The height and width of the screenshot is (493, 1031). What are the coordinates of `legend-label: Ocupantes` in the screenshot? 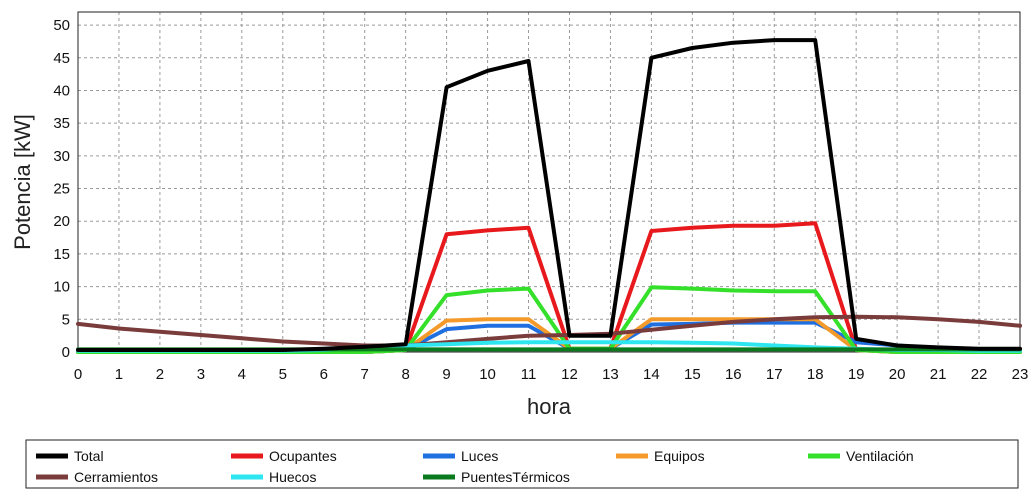 It's located at (303, 456).